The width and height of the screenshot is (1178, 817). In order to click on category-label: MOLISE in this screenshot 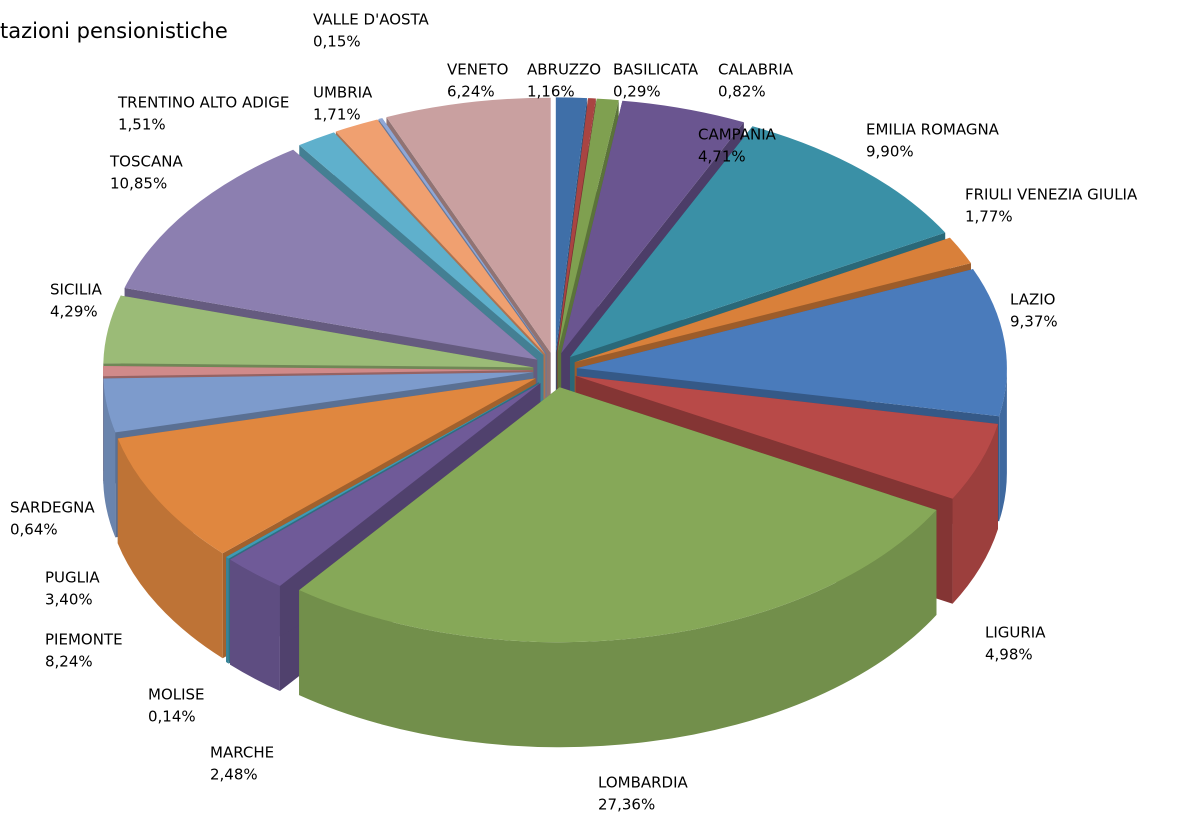, I will do `click(176, 695)`.